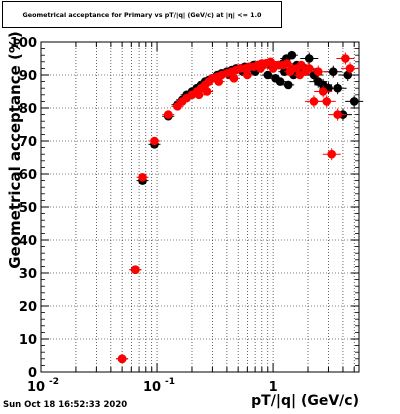  Describe the element at coordinates (23, 43) in the screenshot. I see `y-tick-label: 100` at that location.